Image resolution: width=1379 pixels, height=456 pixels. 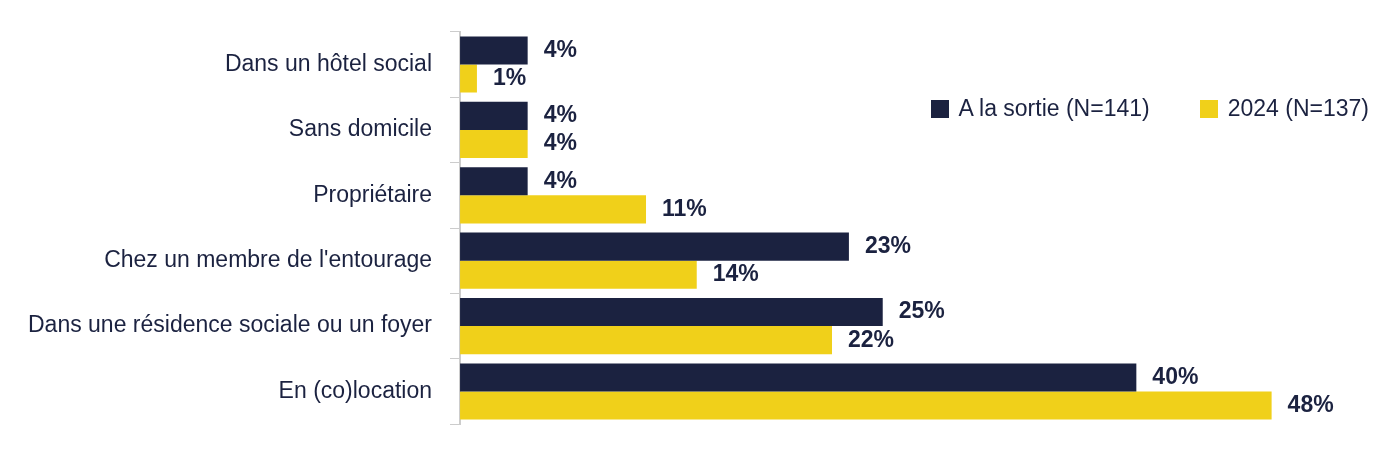 What do you see at coordinates (355, 389) in the screenshot?
I see `y-tick-label: En (co)location` at bounding box center [355, 389].